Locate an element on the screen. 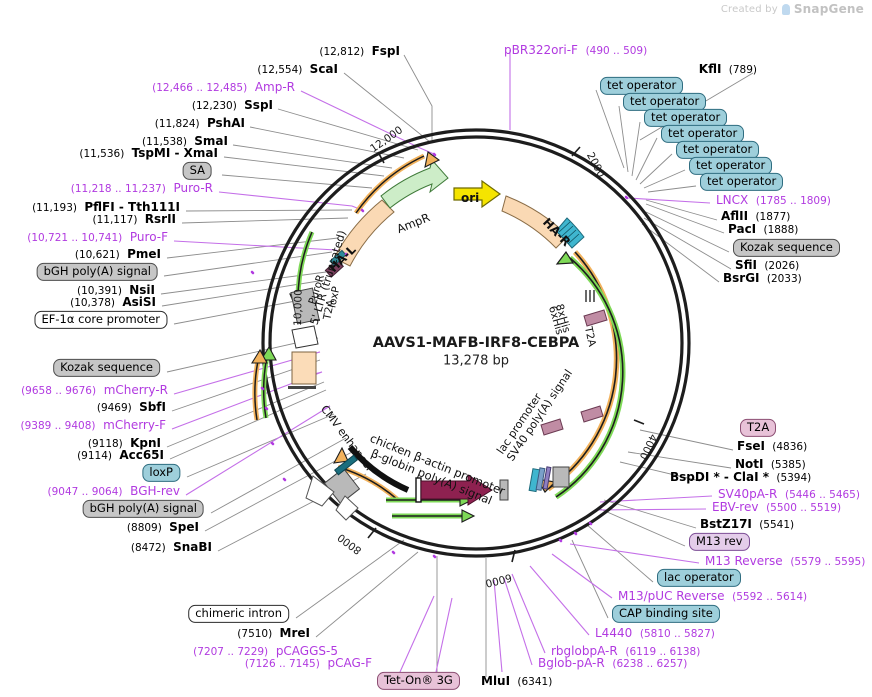 The height and width of the screenshot is (697, 872). enzyme-label-nsii: (10,391) NsiI is located at coordinates (116, 290).